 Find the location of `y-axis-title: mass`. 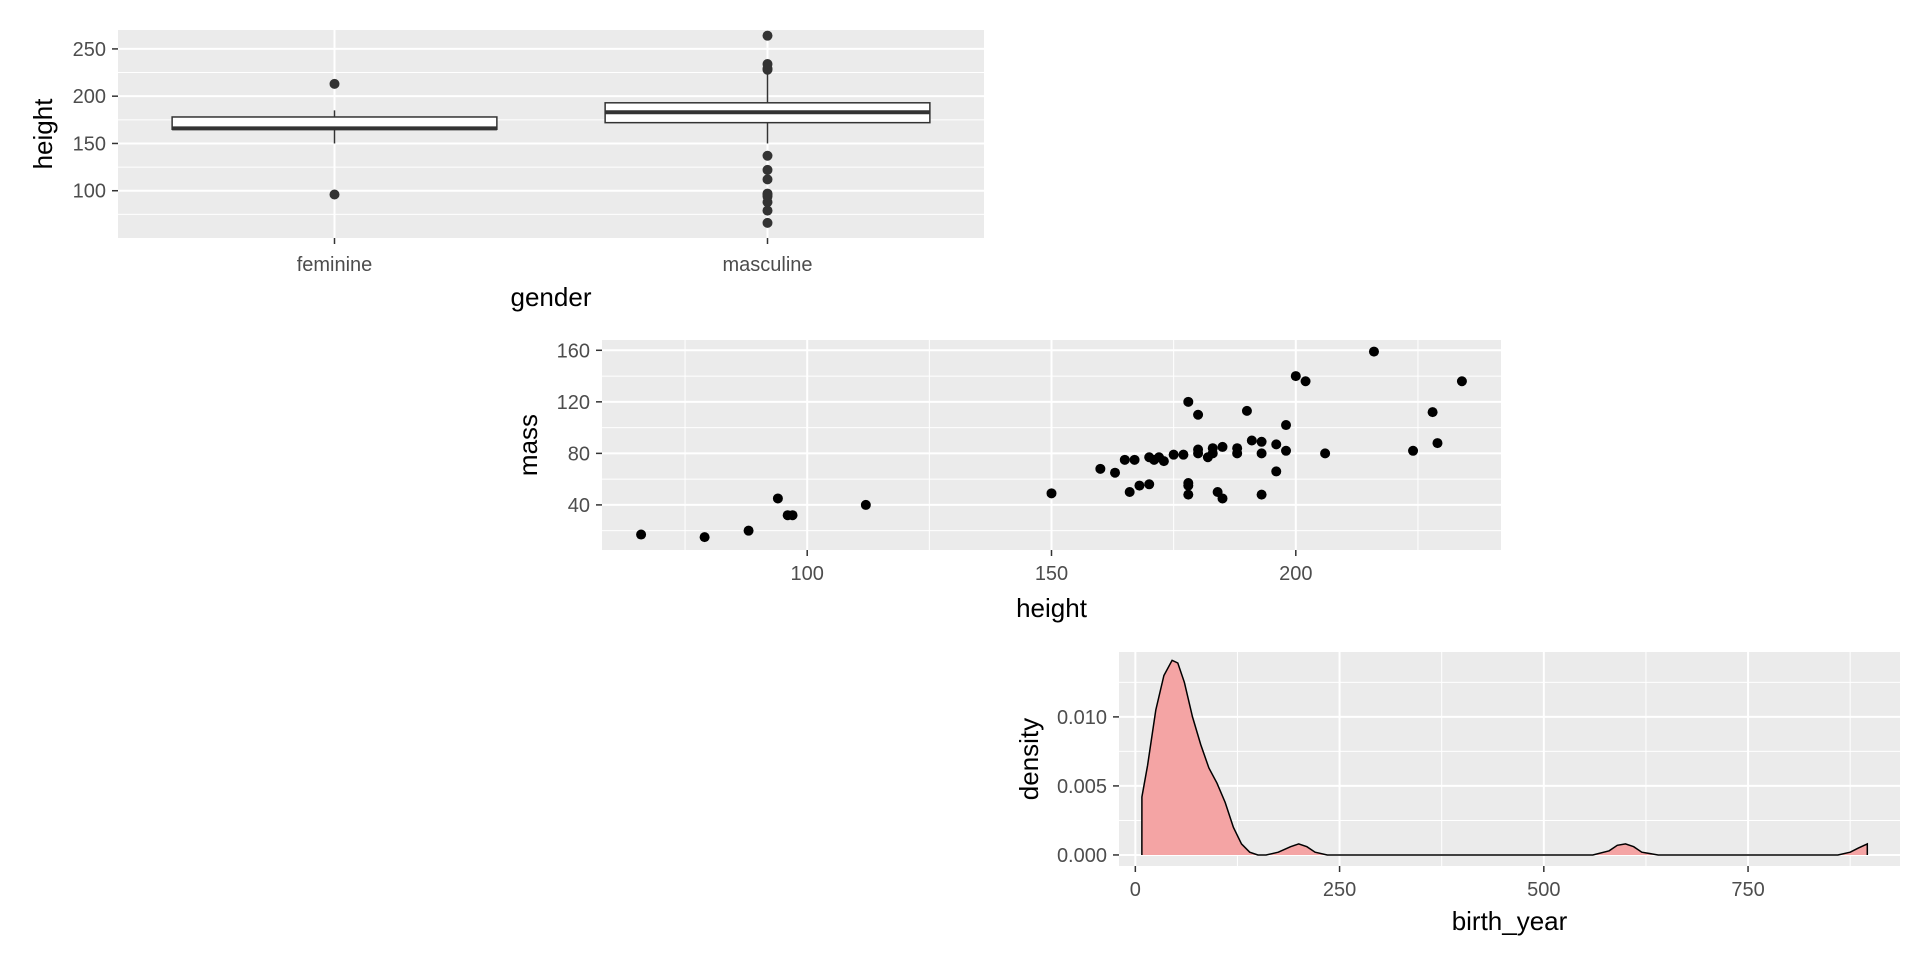

y-axis-title: mass is located at coordinates (528, 445).